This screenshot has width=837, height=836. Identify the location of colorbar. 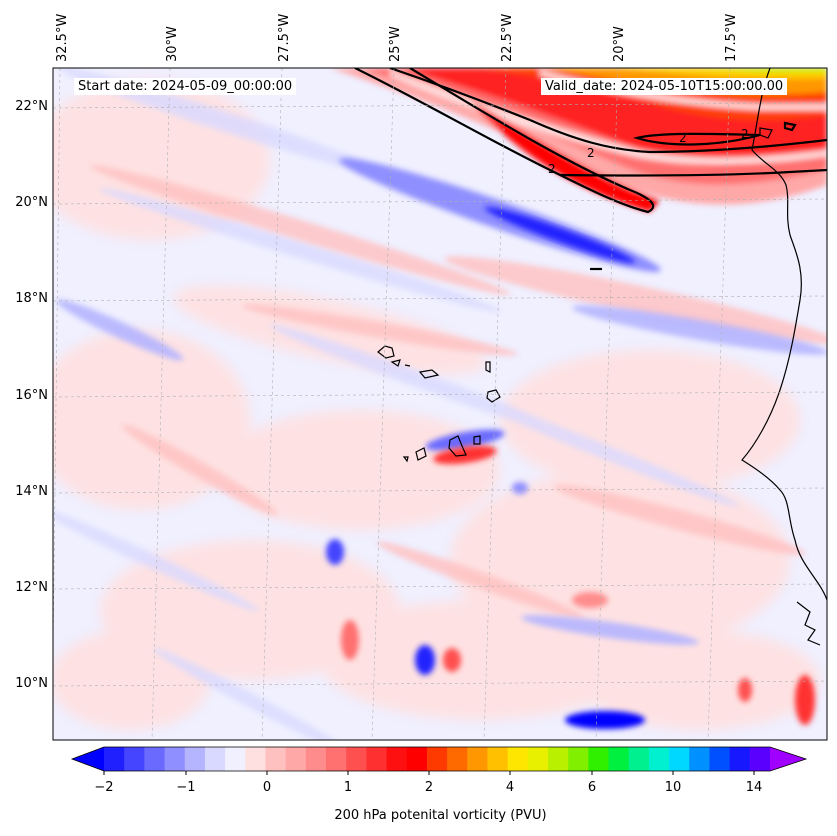
(439, 760).